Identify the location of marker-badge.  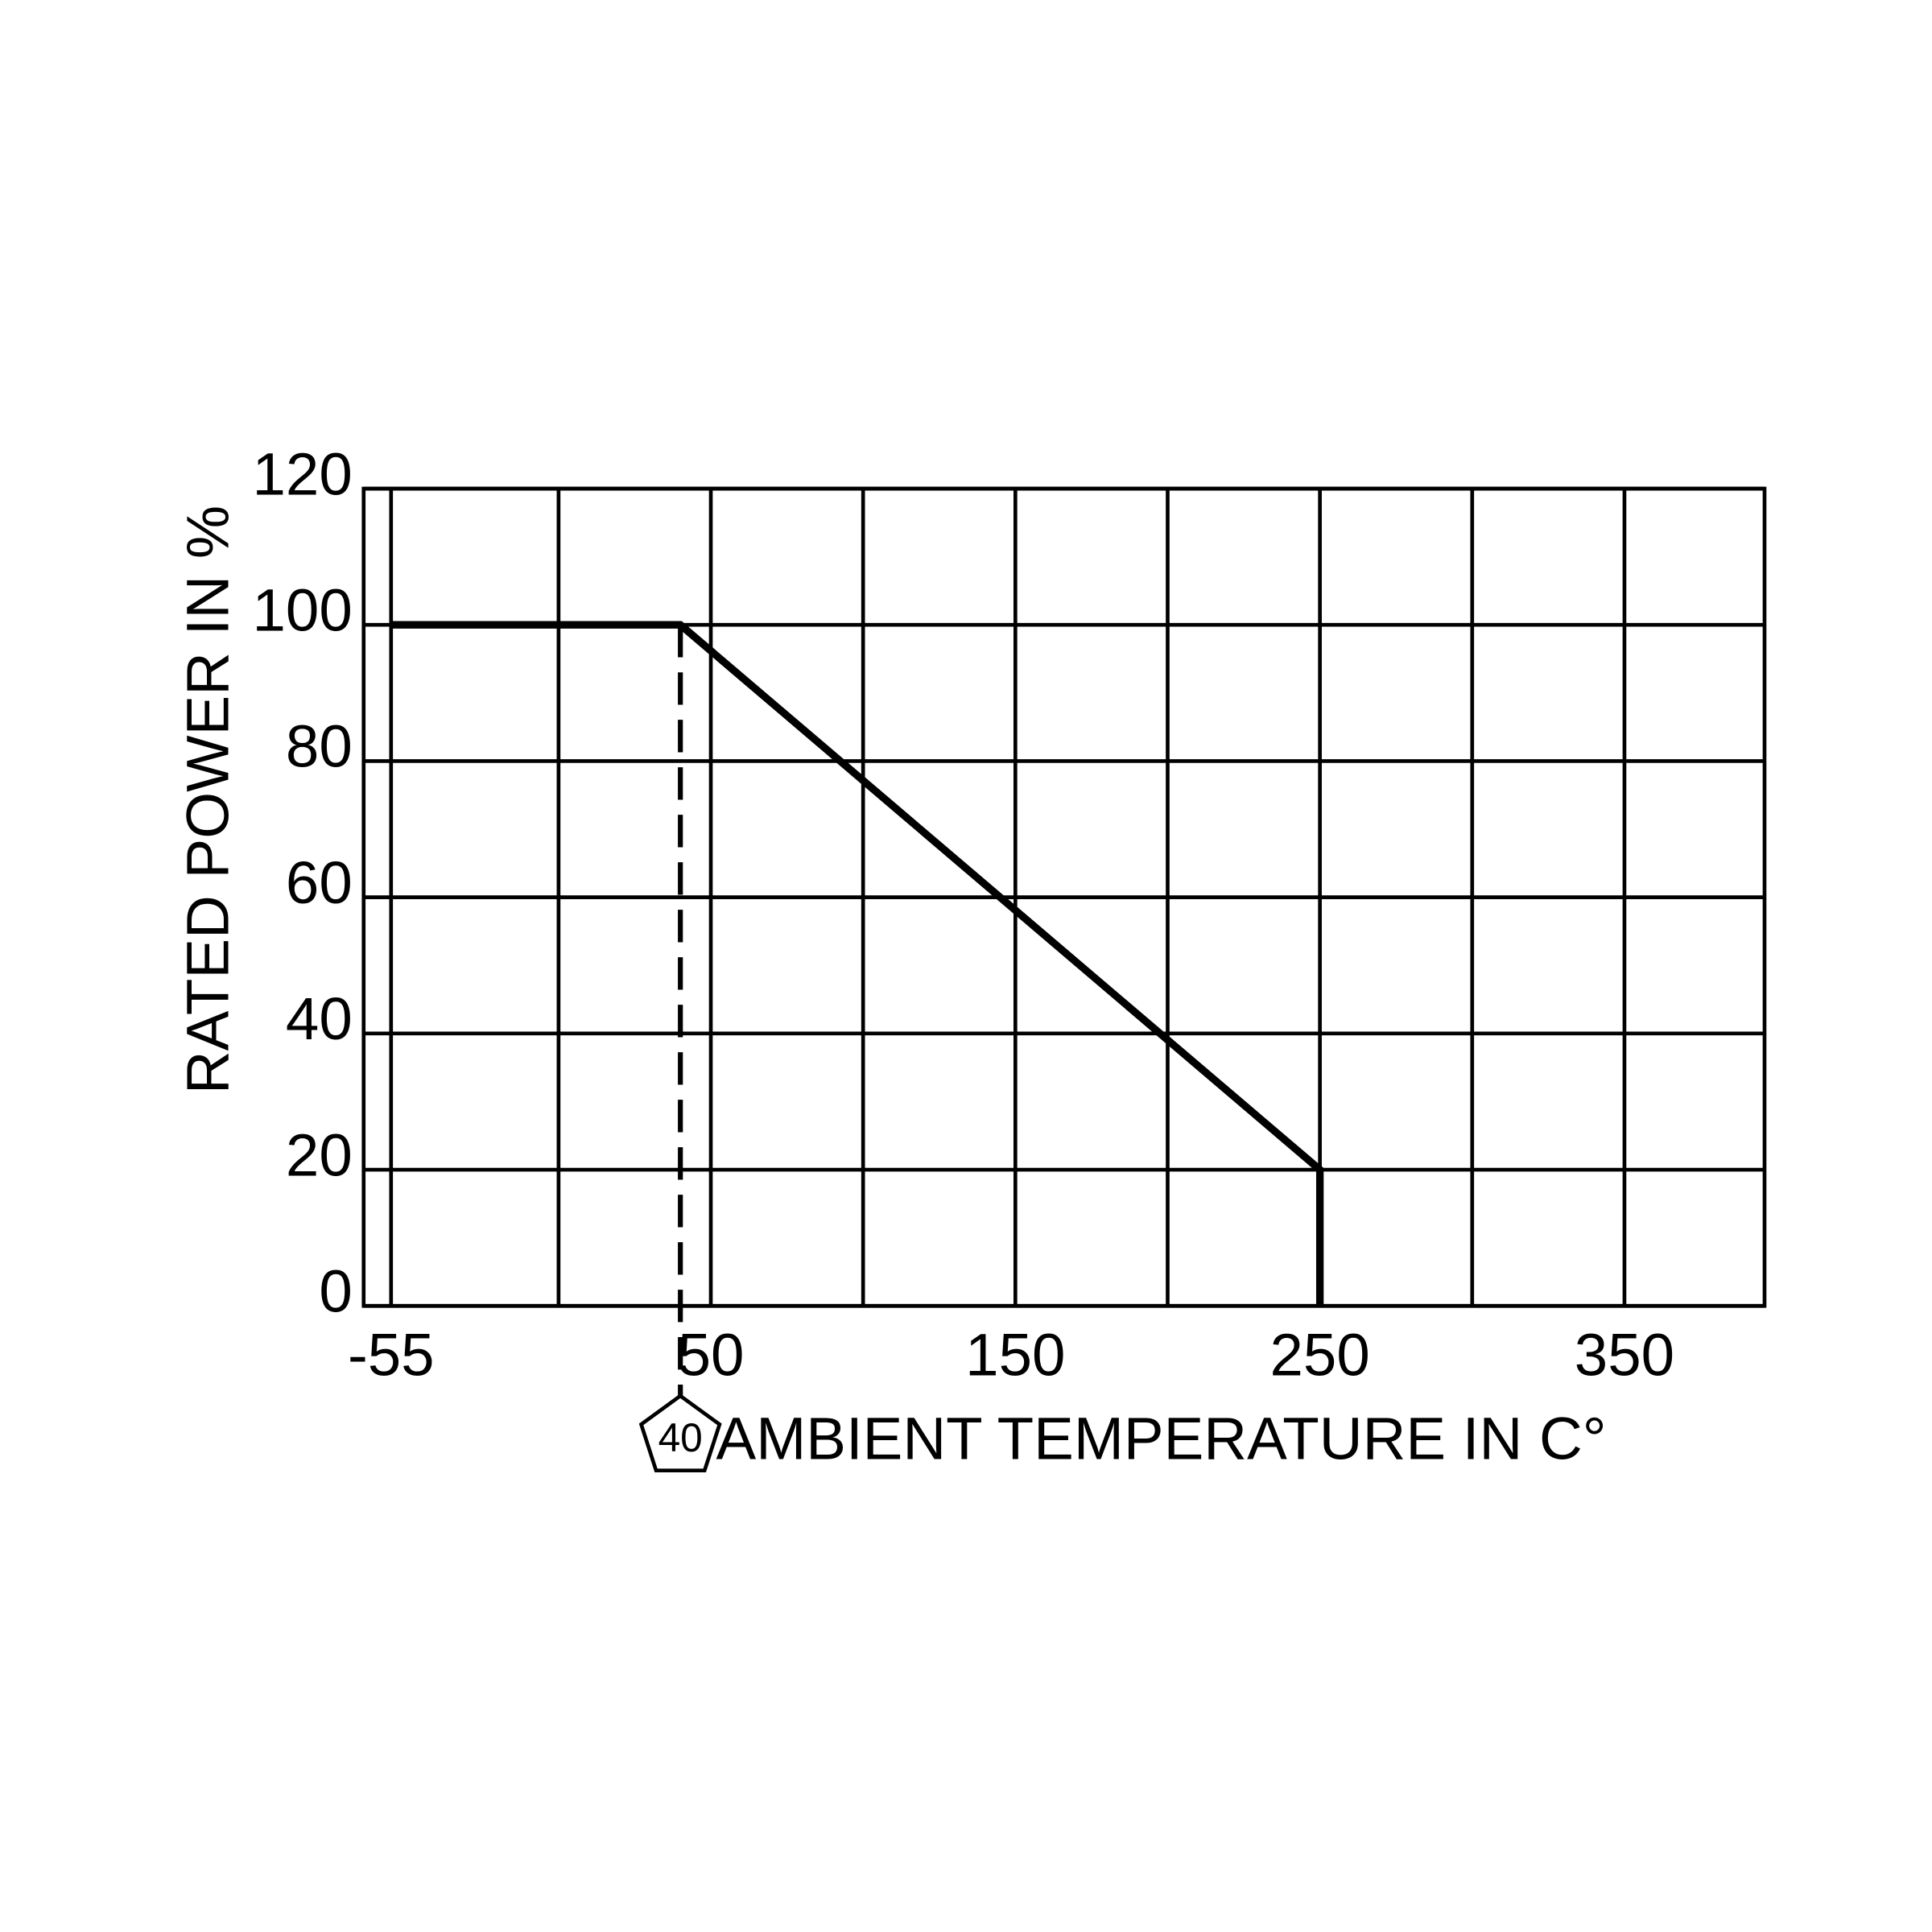
(680, 1433).